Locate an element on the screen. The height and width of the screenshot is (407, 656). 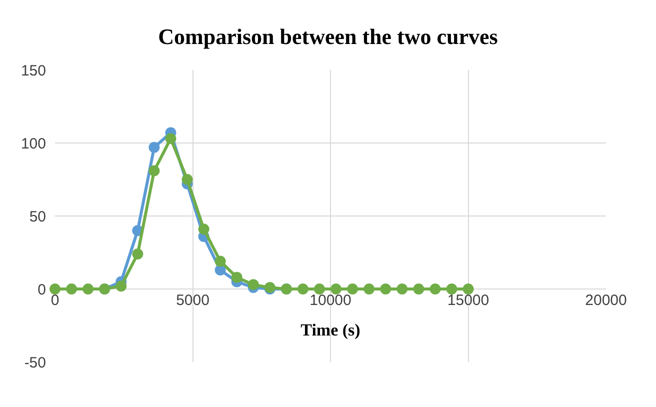
x-tick-label: 15000 is located at coordinates (468, 300).